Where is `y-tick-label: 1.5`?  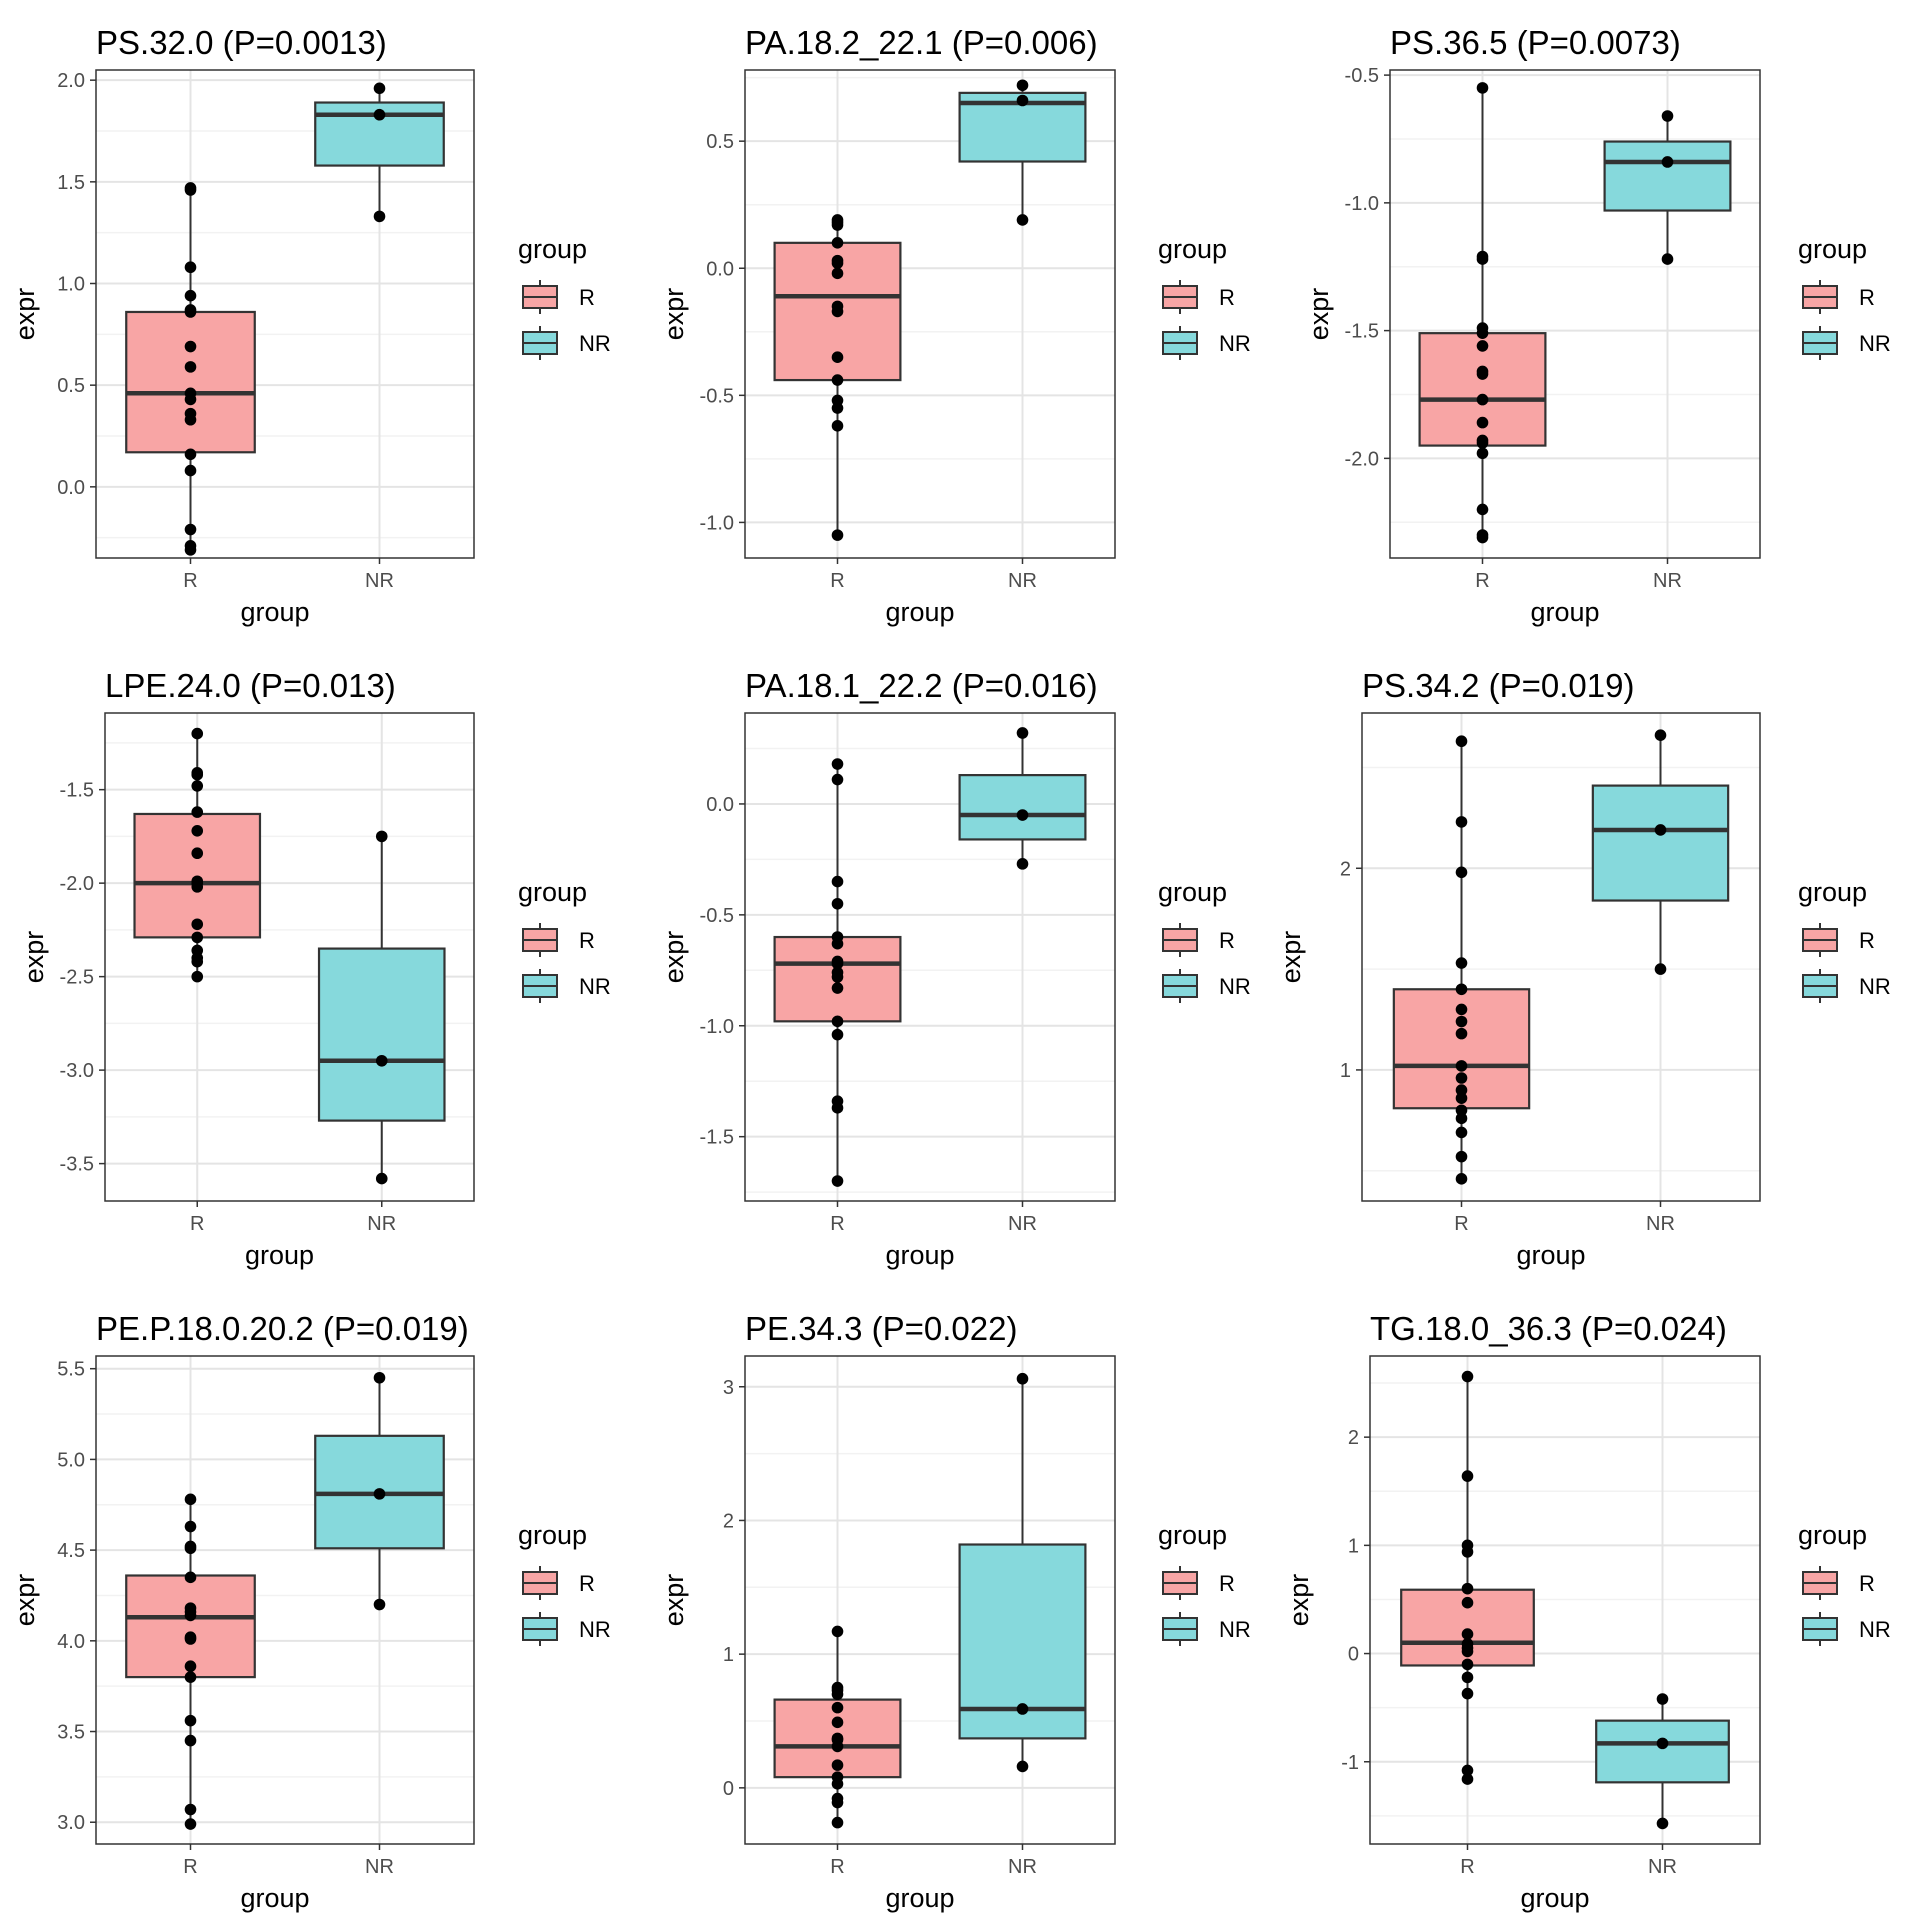 y-tick-label: 1.5 is located at coordinates (71, 183).